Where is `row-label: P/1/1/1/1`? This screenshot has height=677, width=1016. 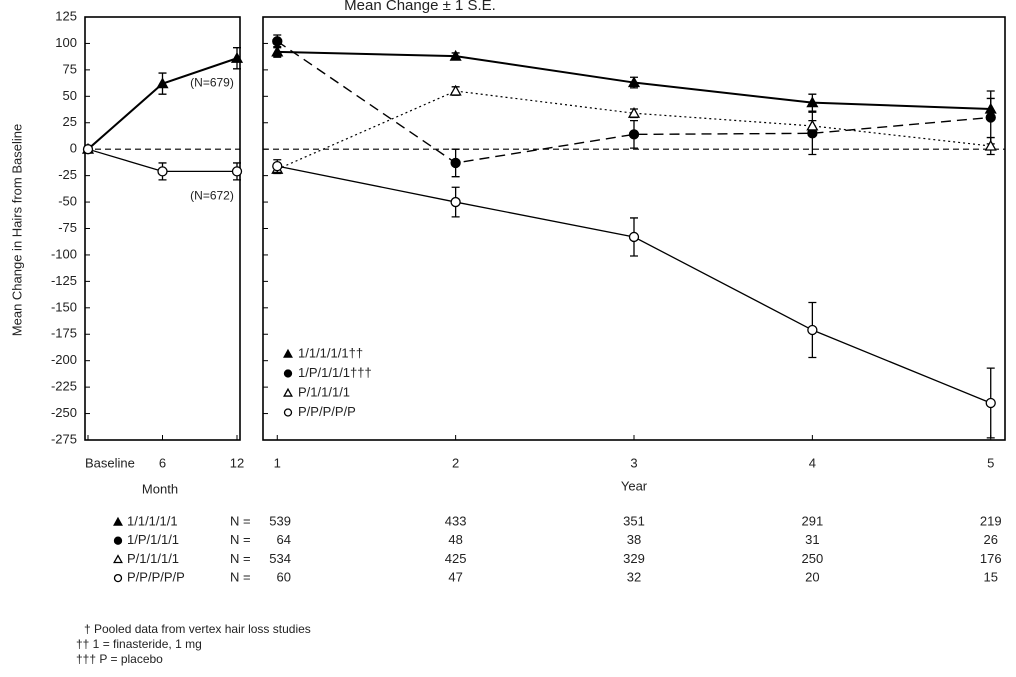
row-label: P/1/1/1/1 is located at coordinates (153, 558).